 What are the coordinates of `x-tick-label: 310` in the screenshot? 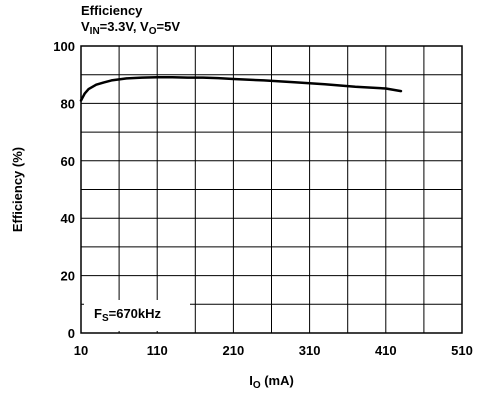 It's located at (310, 350).